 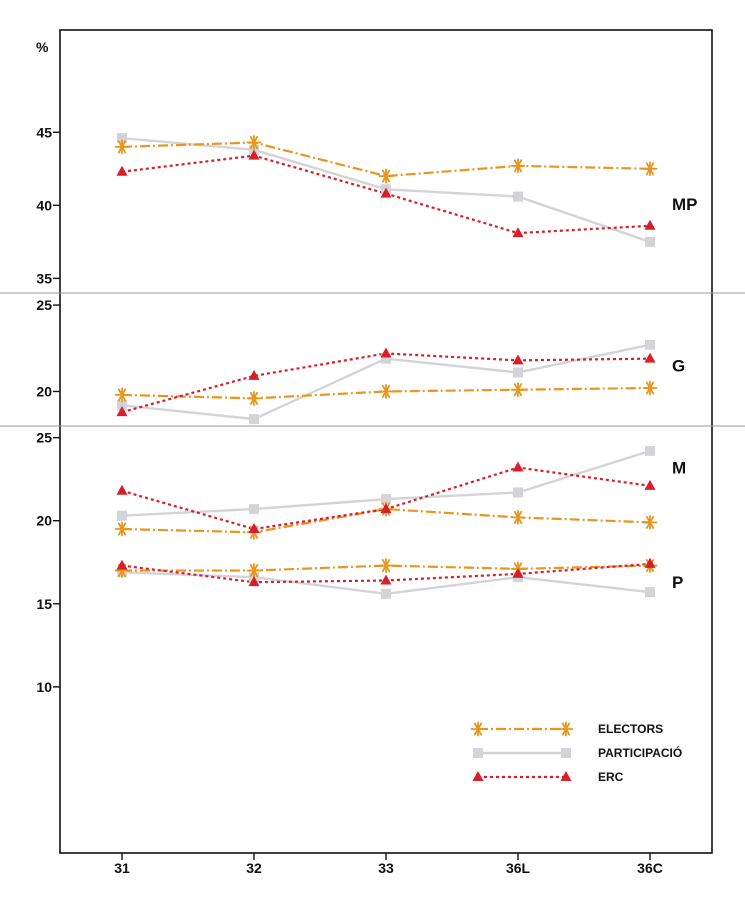 What do you see at coordinates (42, 47) in the screenshot?
I see `y-unit-label: %` at bounding box center [42, 47].